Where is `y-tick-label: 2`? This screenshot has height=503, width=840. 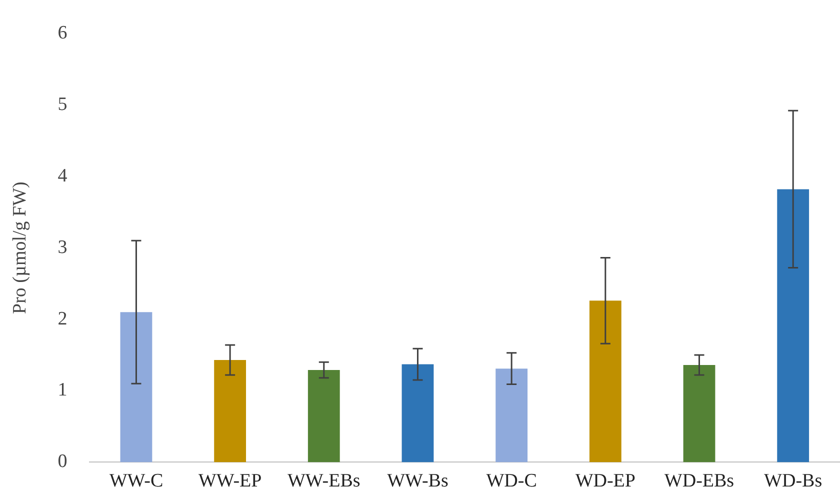
y-tick-label: 2 is located at coordinates (63, 319).